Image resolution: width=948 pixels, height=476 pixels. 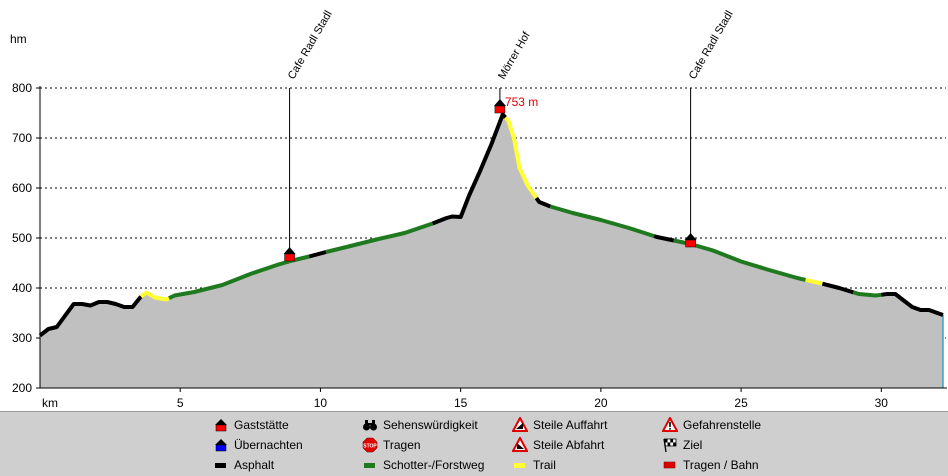 I want to click on legend-label: Ziel, so click(x=693, y=445).